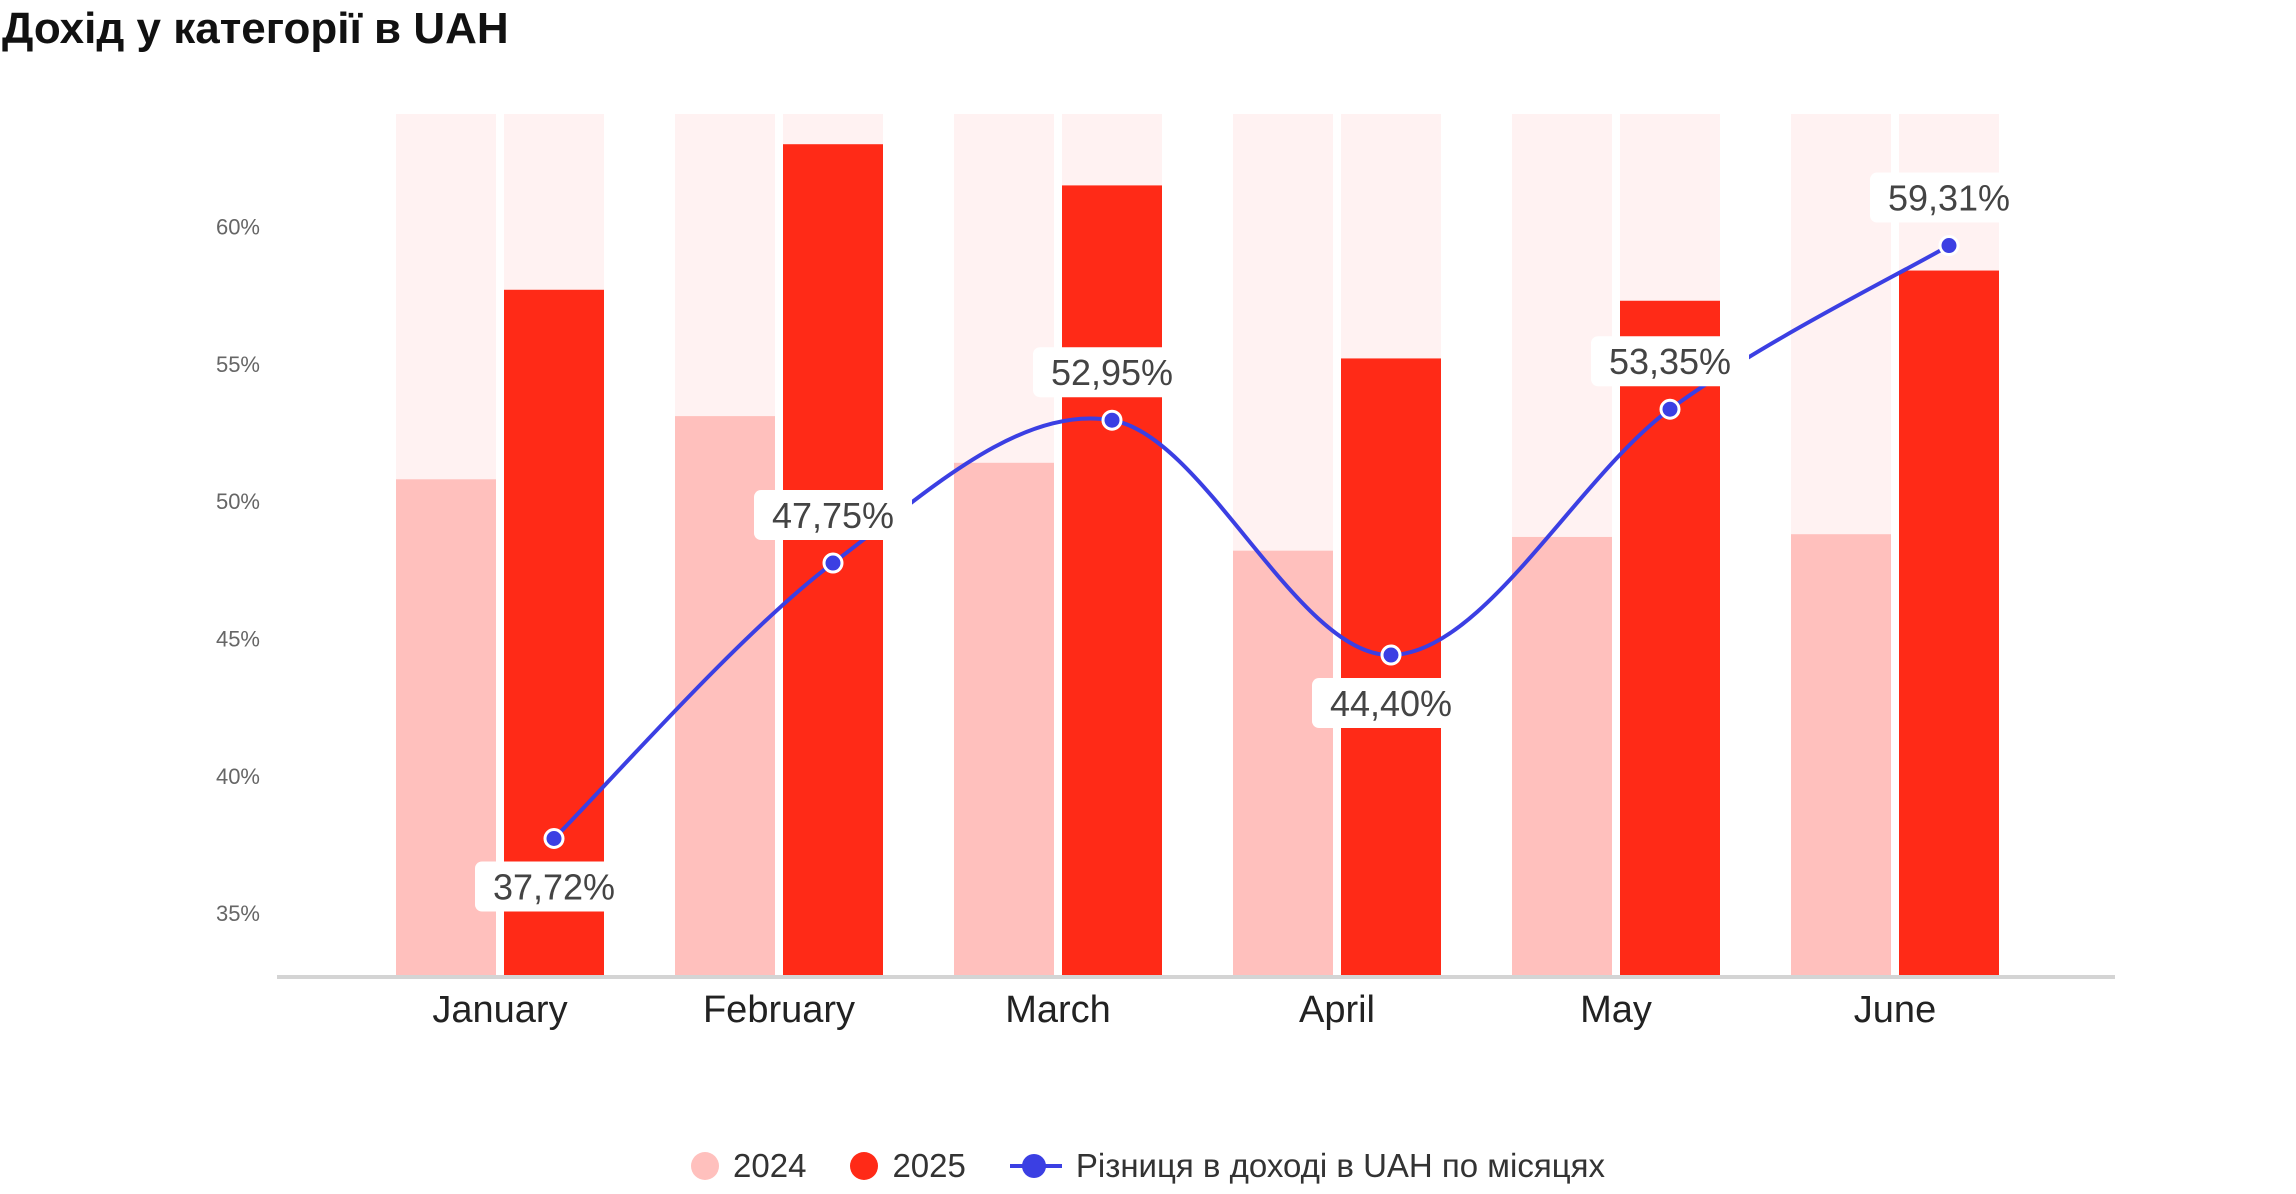  Describe the element at coordinates (779, 1010) in the screenshot. I see `x-tick-label: February` at that location.